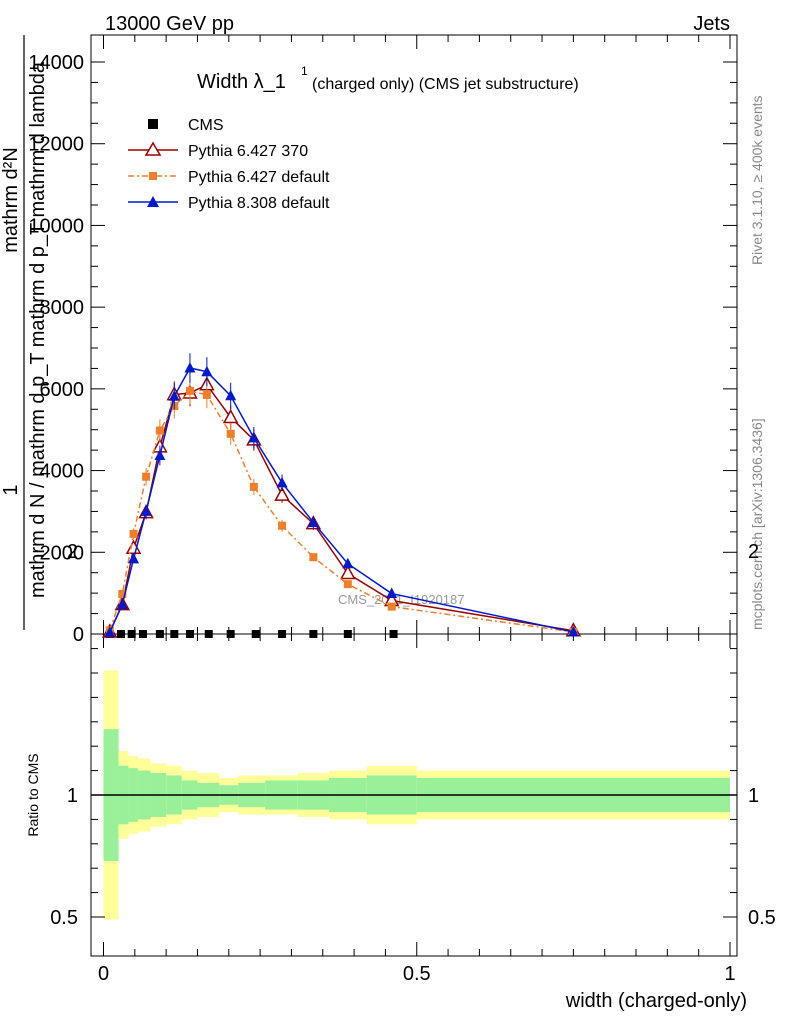 The image size is (786, 1024). Describe the element at coordinates (11, 489) in the screenshot. I see `main-ylabel-top: 1` at that location.